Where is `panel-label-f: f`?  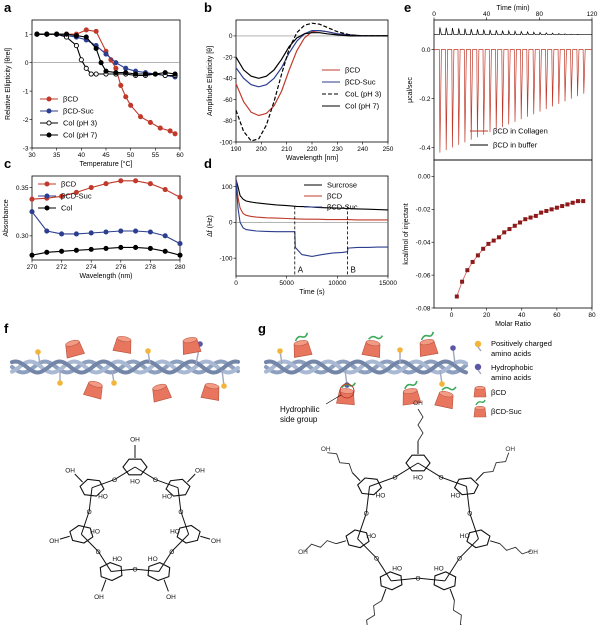
panel-label-f: f is located at coordinates (6, 328).